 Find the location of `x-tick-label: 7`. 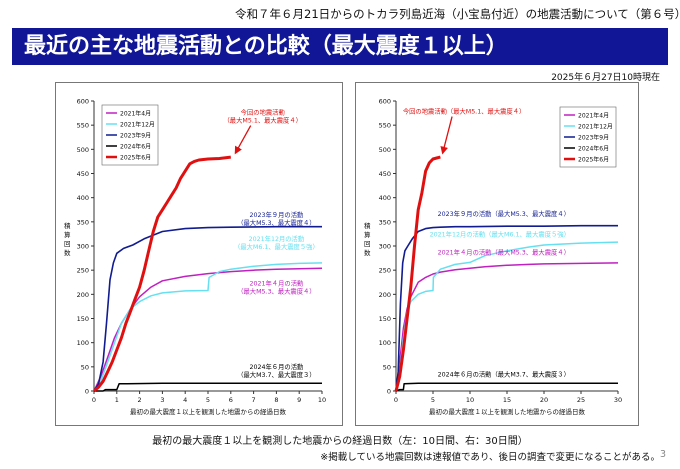

x-tick-label: 7 is located at coordinates (254, 400).